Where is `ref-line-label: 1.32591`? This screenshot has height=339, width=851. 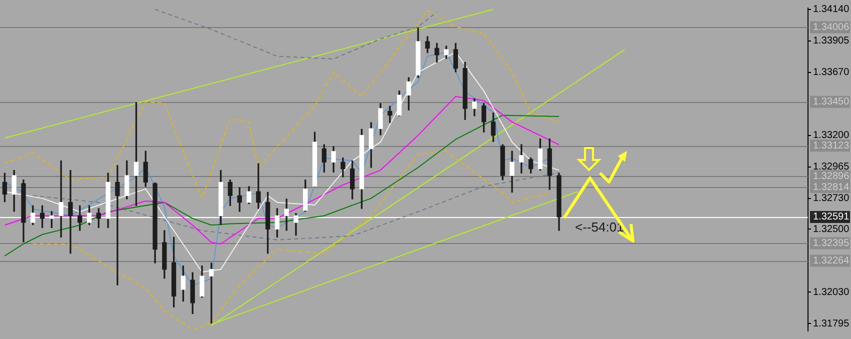
ref-line-label: 1.32591 is located at coordinates (831, 217).